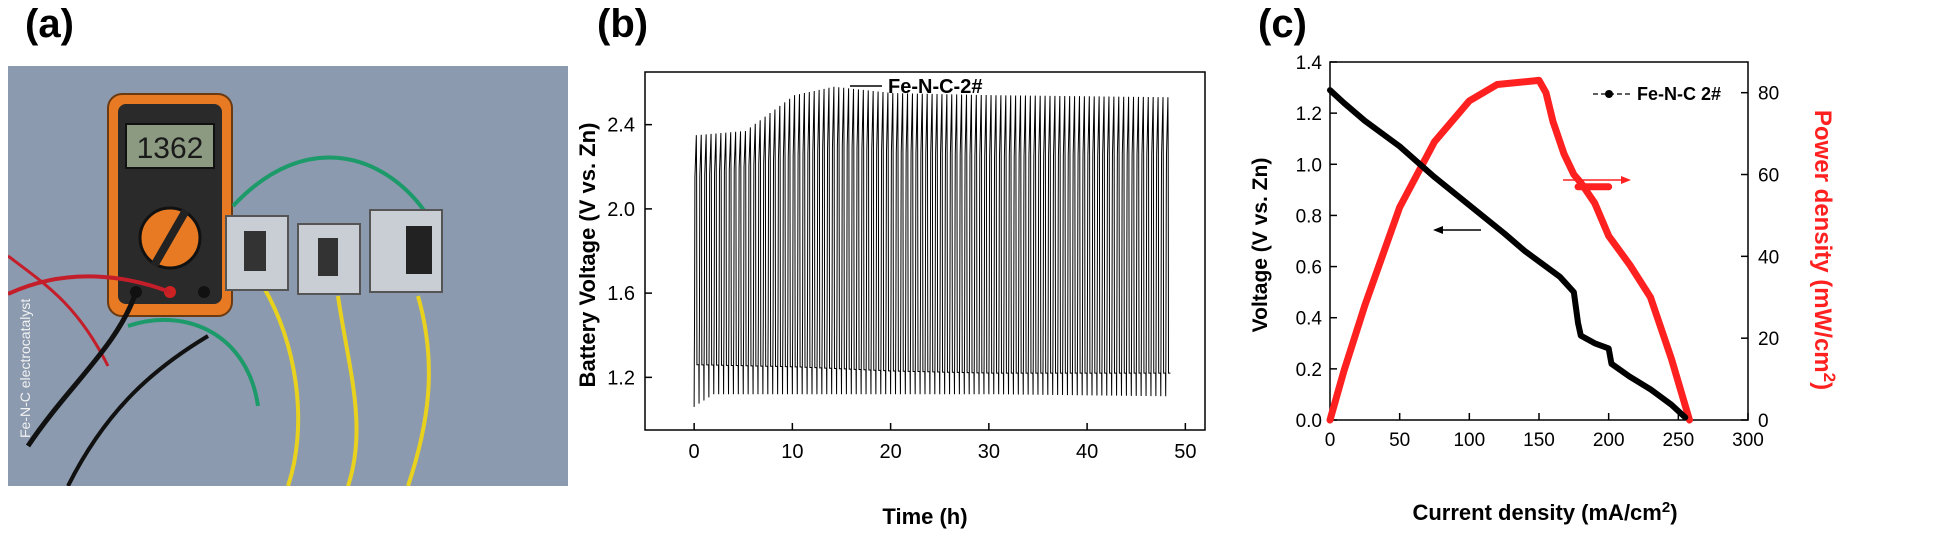 The width and height of the screenshot is (1940, 536). What do you see at coordinates (193, 362) in the screenshot?
I see `green-wire` at bounding box center [193, 362].